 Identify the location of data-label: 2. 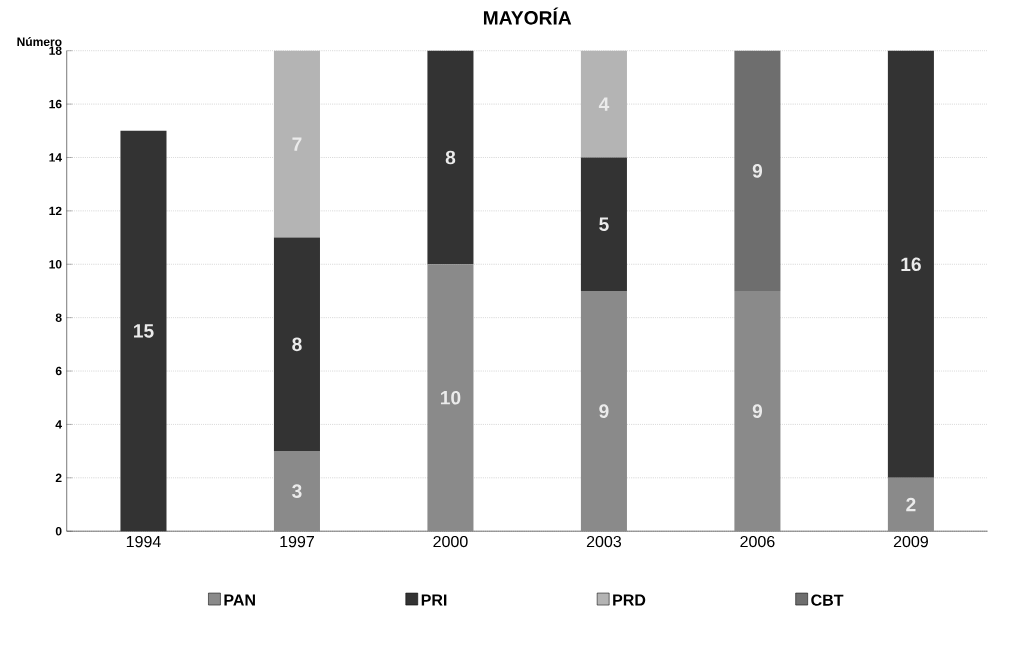
(911, 504).